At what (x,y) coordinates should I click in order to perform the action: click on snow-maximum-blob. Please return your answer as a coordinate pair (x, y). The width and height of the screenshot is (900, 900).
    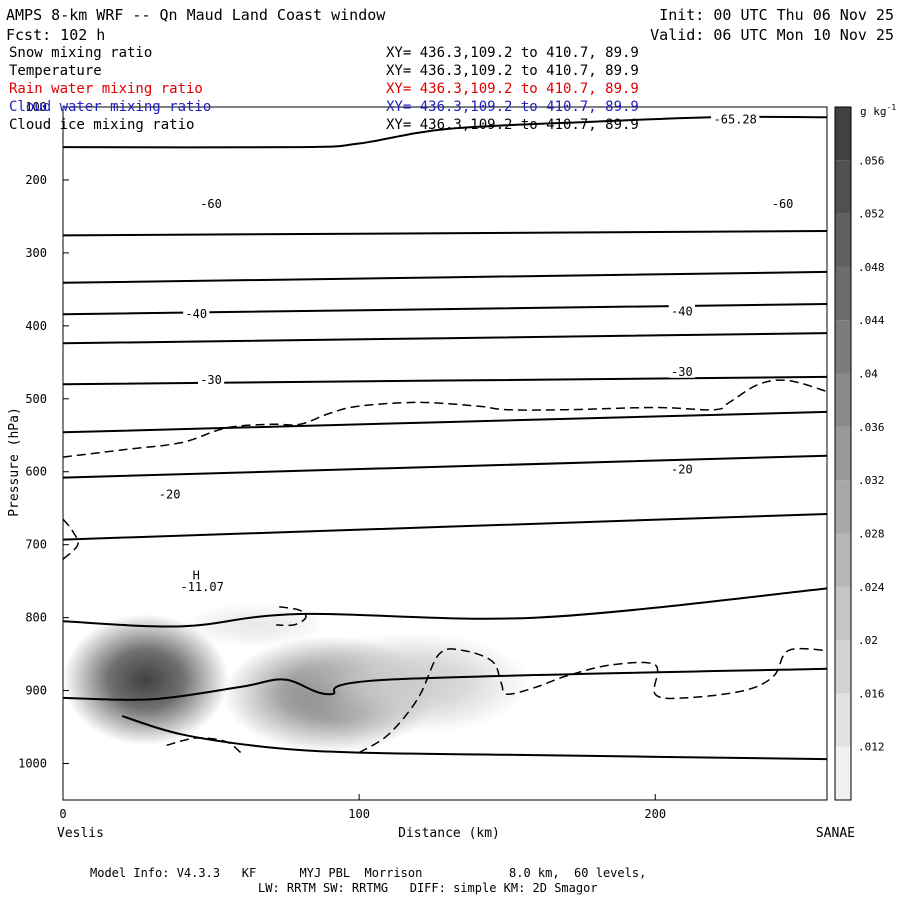
    Looking at the image, I should click on (412, 683).